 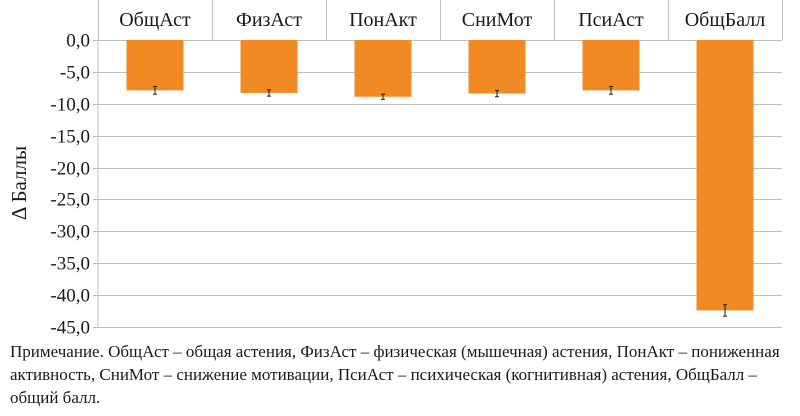 What do you see at coordinates (70, 264) in the screenshot?
I see `y-tick-label: -35,0` at bounding box center [70, 264].